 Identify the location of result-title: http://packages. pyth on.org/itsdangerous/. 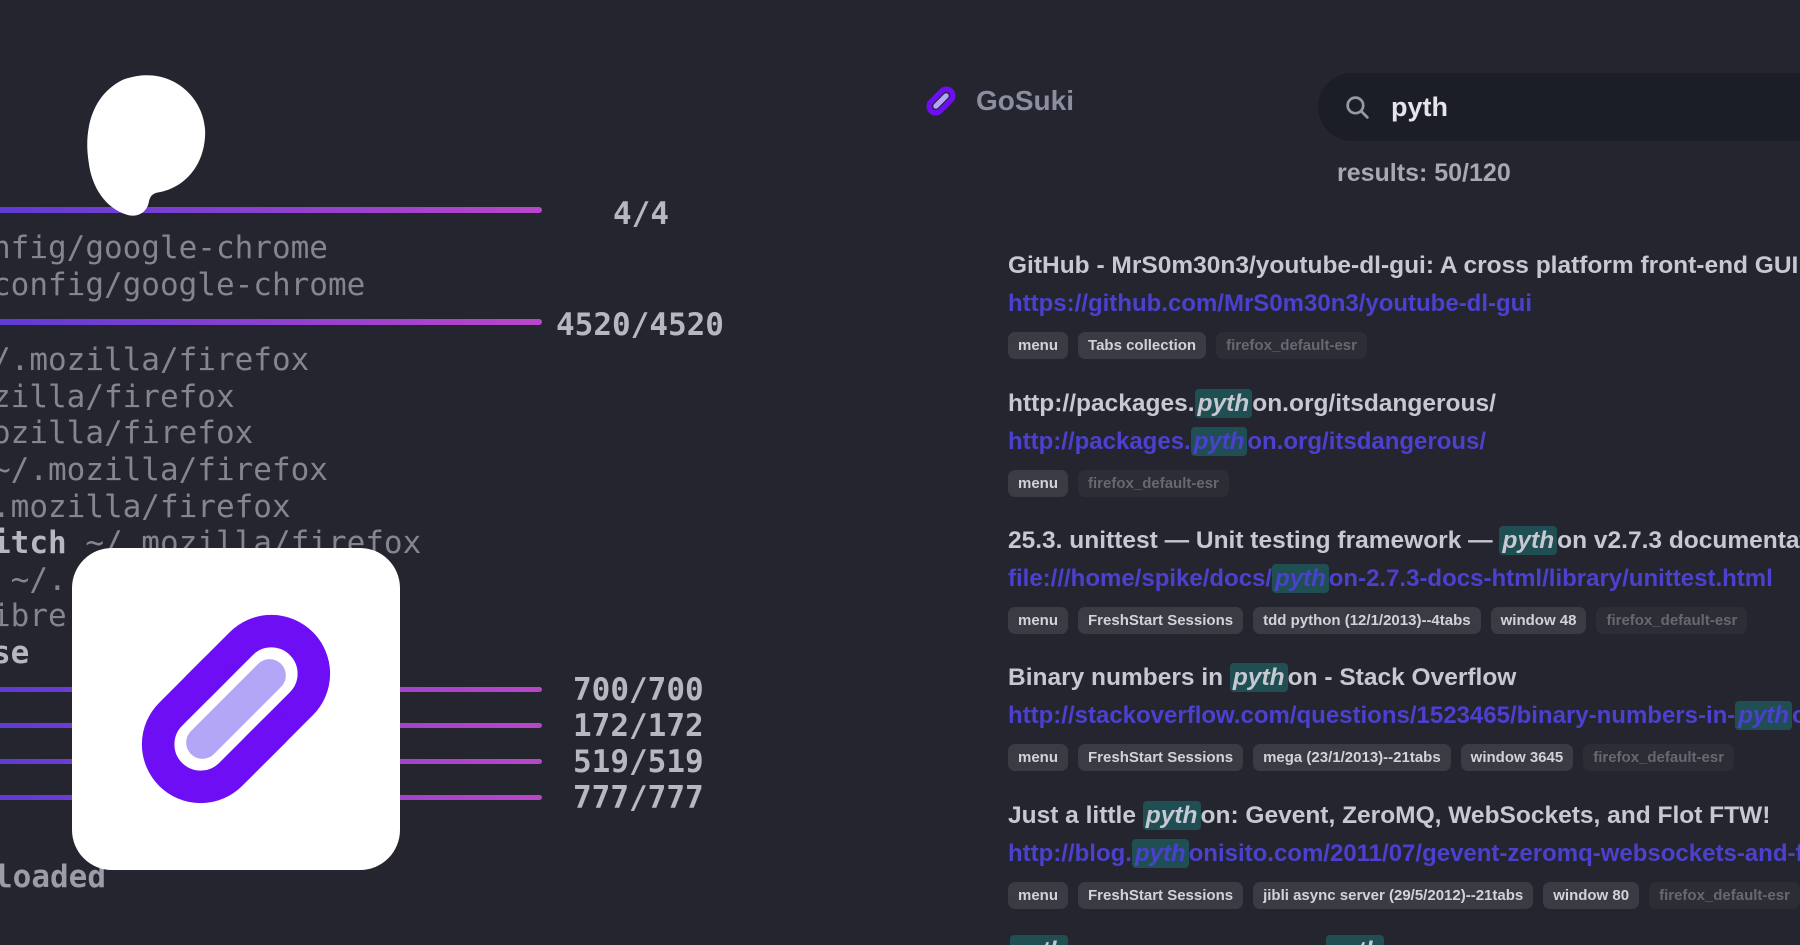
(1404, 404).